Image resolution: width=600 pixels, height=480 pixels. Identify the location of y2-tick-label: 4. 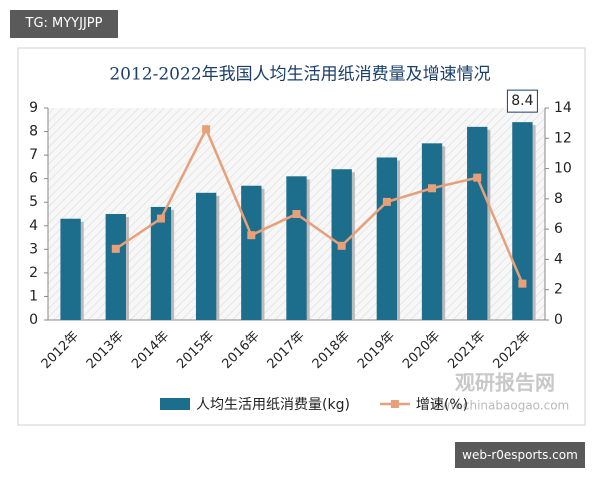
(558, 259).